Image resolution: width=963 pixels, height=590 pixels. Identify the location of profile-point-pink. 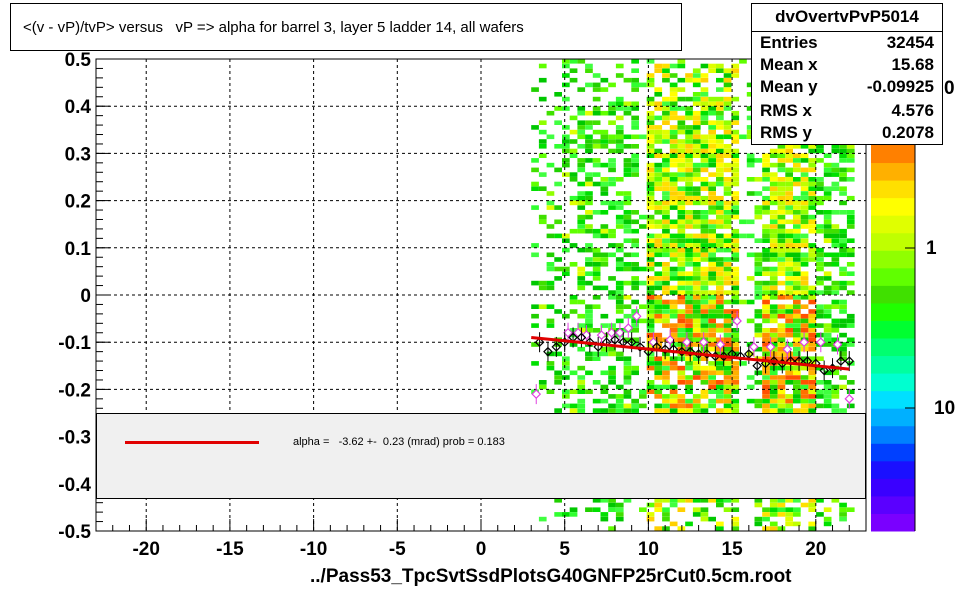
(536, 394).